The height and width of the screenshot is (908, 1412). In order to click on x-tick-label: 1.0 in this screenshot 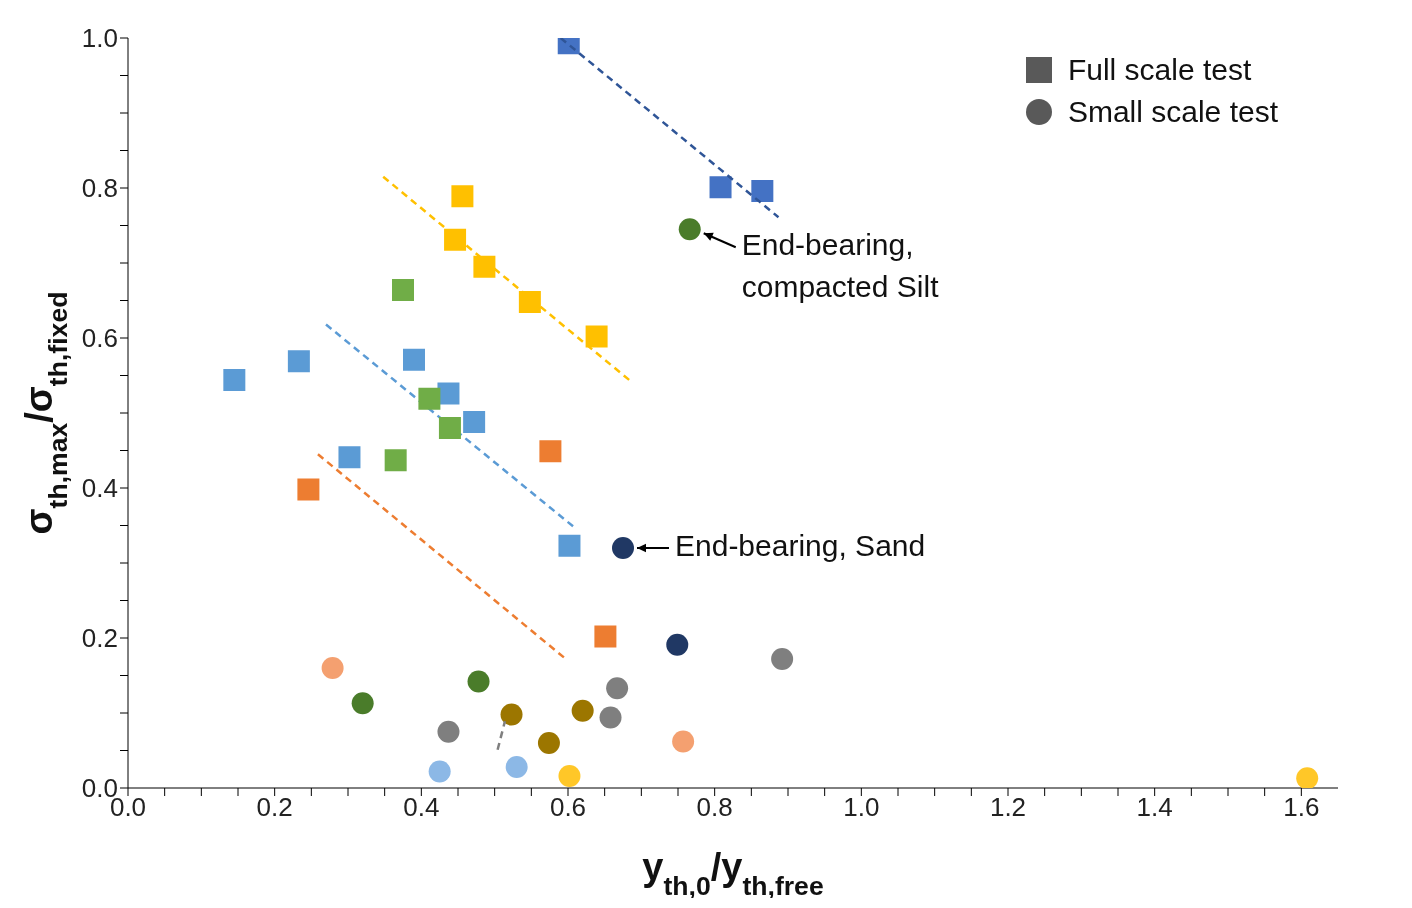, I will do `click(861, 807)`.